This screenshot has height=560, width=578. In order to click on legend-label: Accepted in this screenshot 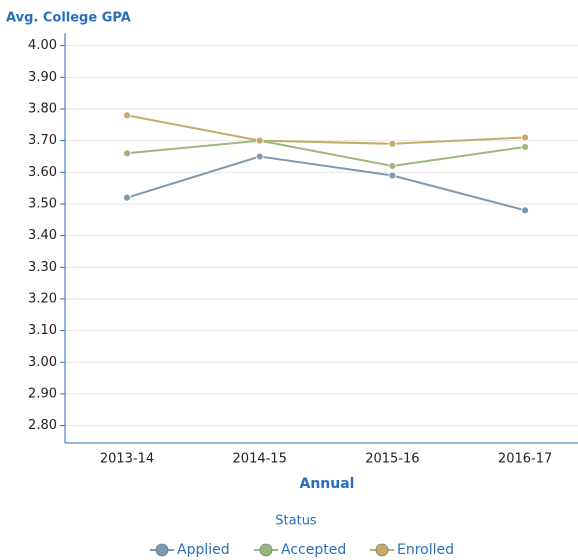, I will do `click(313, 550)`.